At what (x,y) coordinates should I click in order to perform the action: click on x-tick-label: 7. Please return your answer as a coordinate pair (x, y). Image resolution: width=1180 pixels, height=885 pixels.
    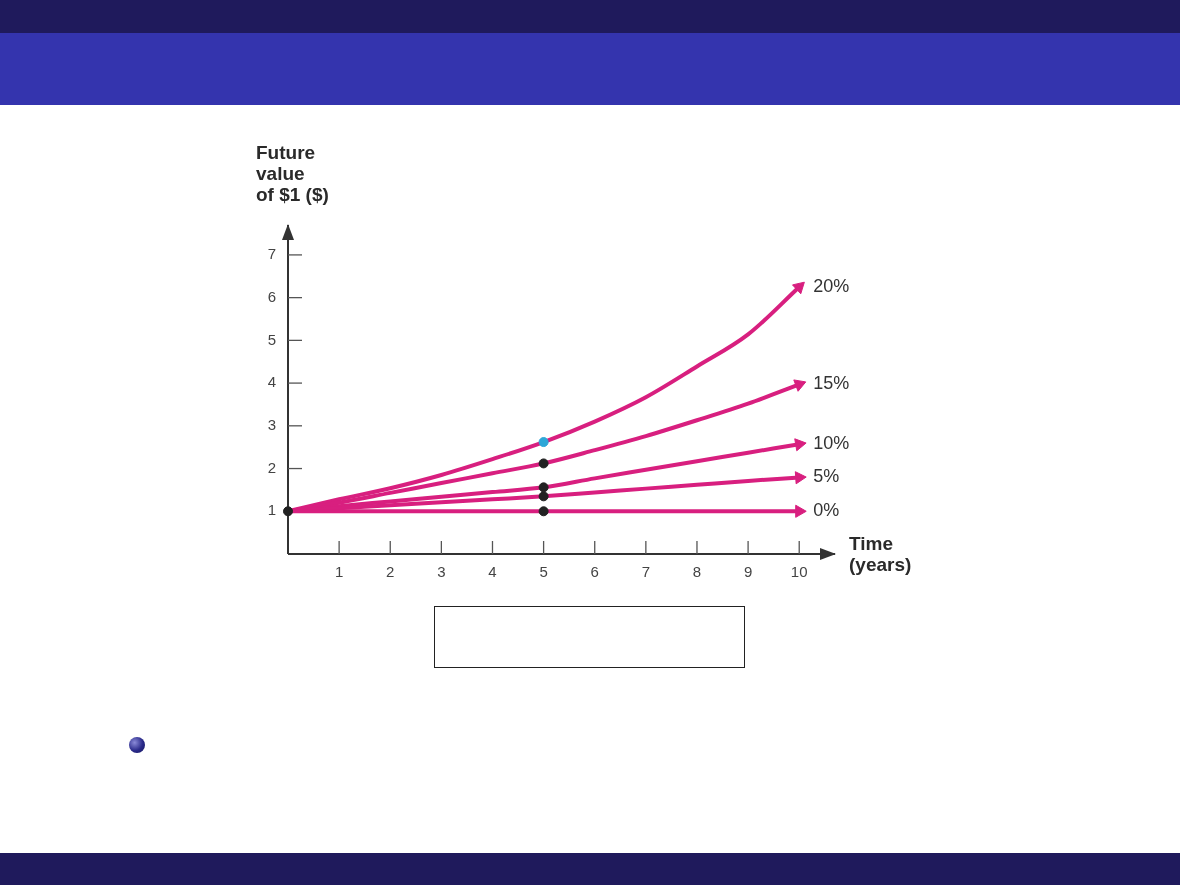
    Looking at the image, I should click on (646, 572).